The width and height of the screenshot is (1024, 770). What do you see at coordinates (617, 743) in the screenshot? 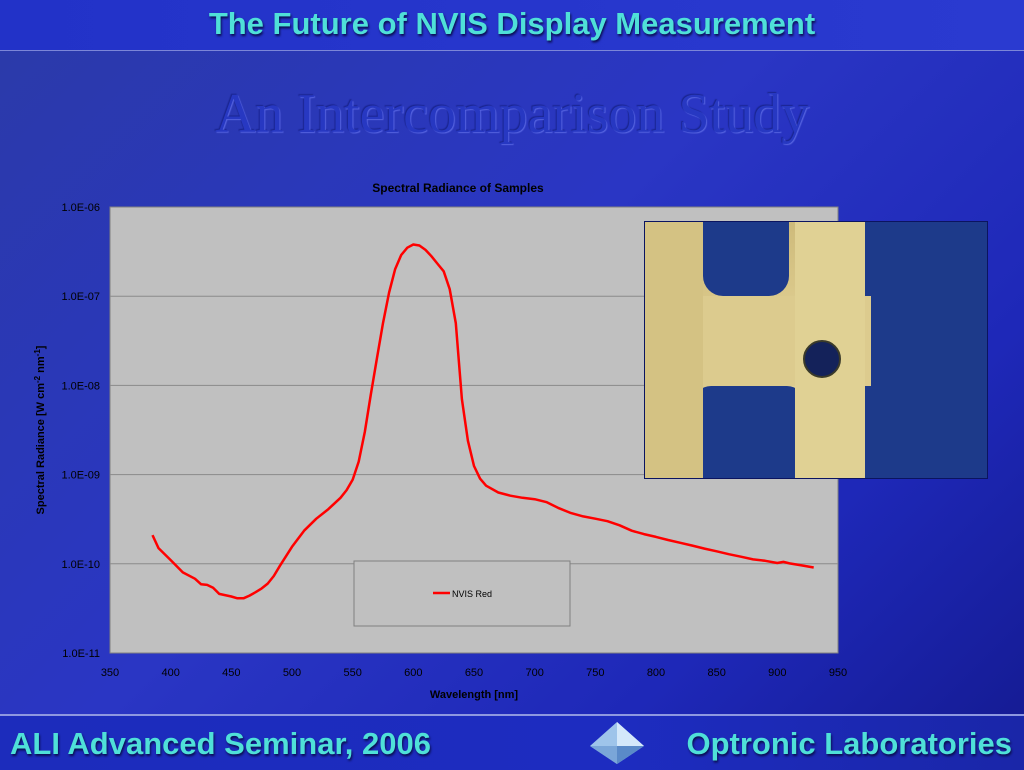
I see `optronic-pyramid-logo-icon` at bounding box center [617, 743].